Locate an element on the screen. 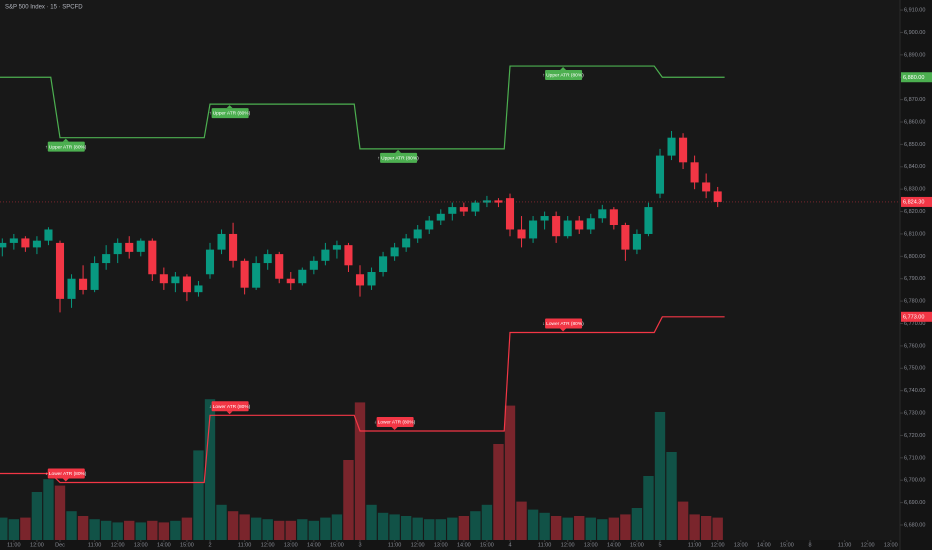 Image resolution: width=932 pixels, height=550 pixels. y-tick-label: 6,730.00 is located at coordinates (914, 414).